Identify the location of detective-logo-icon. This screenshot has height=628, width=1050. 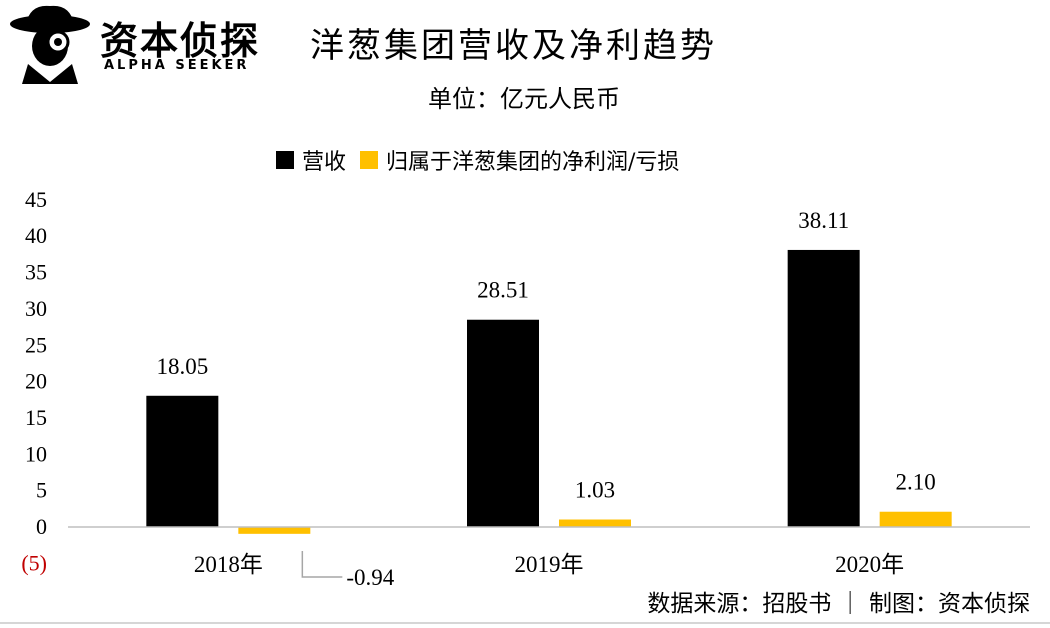
(50, 44).